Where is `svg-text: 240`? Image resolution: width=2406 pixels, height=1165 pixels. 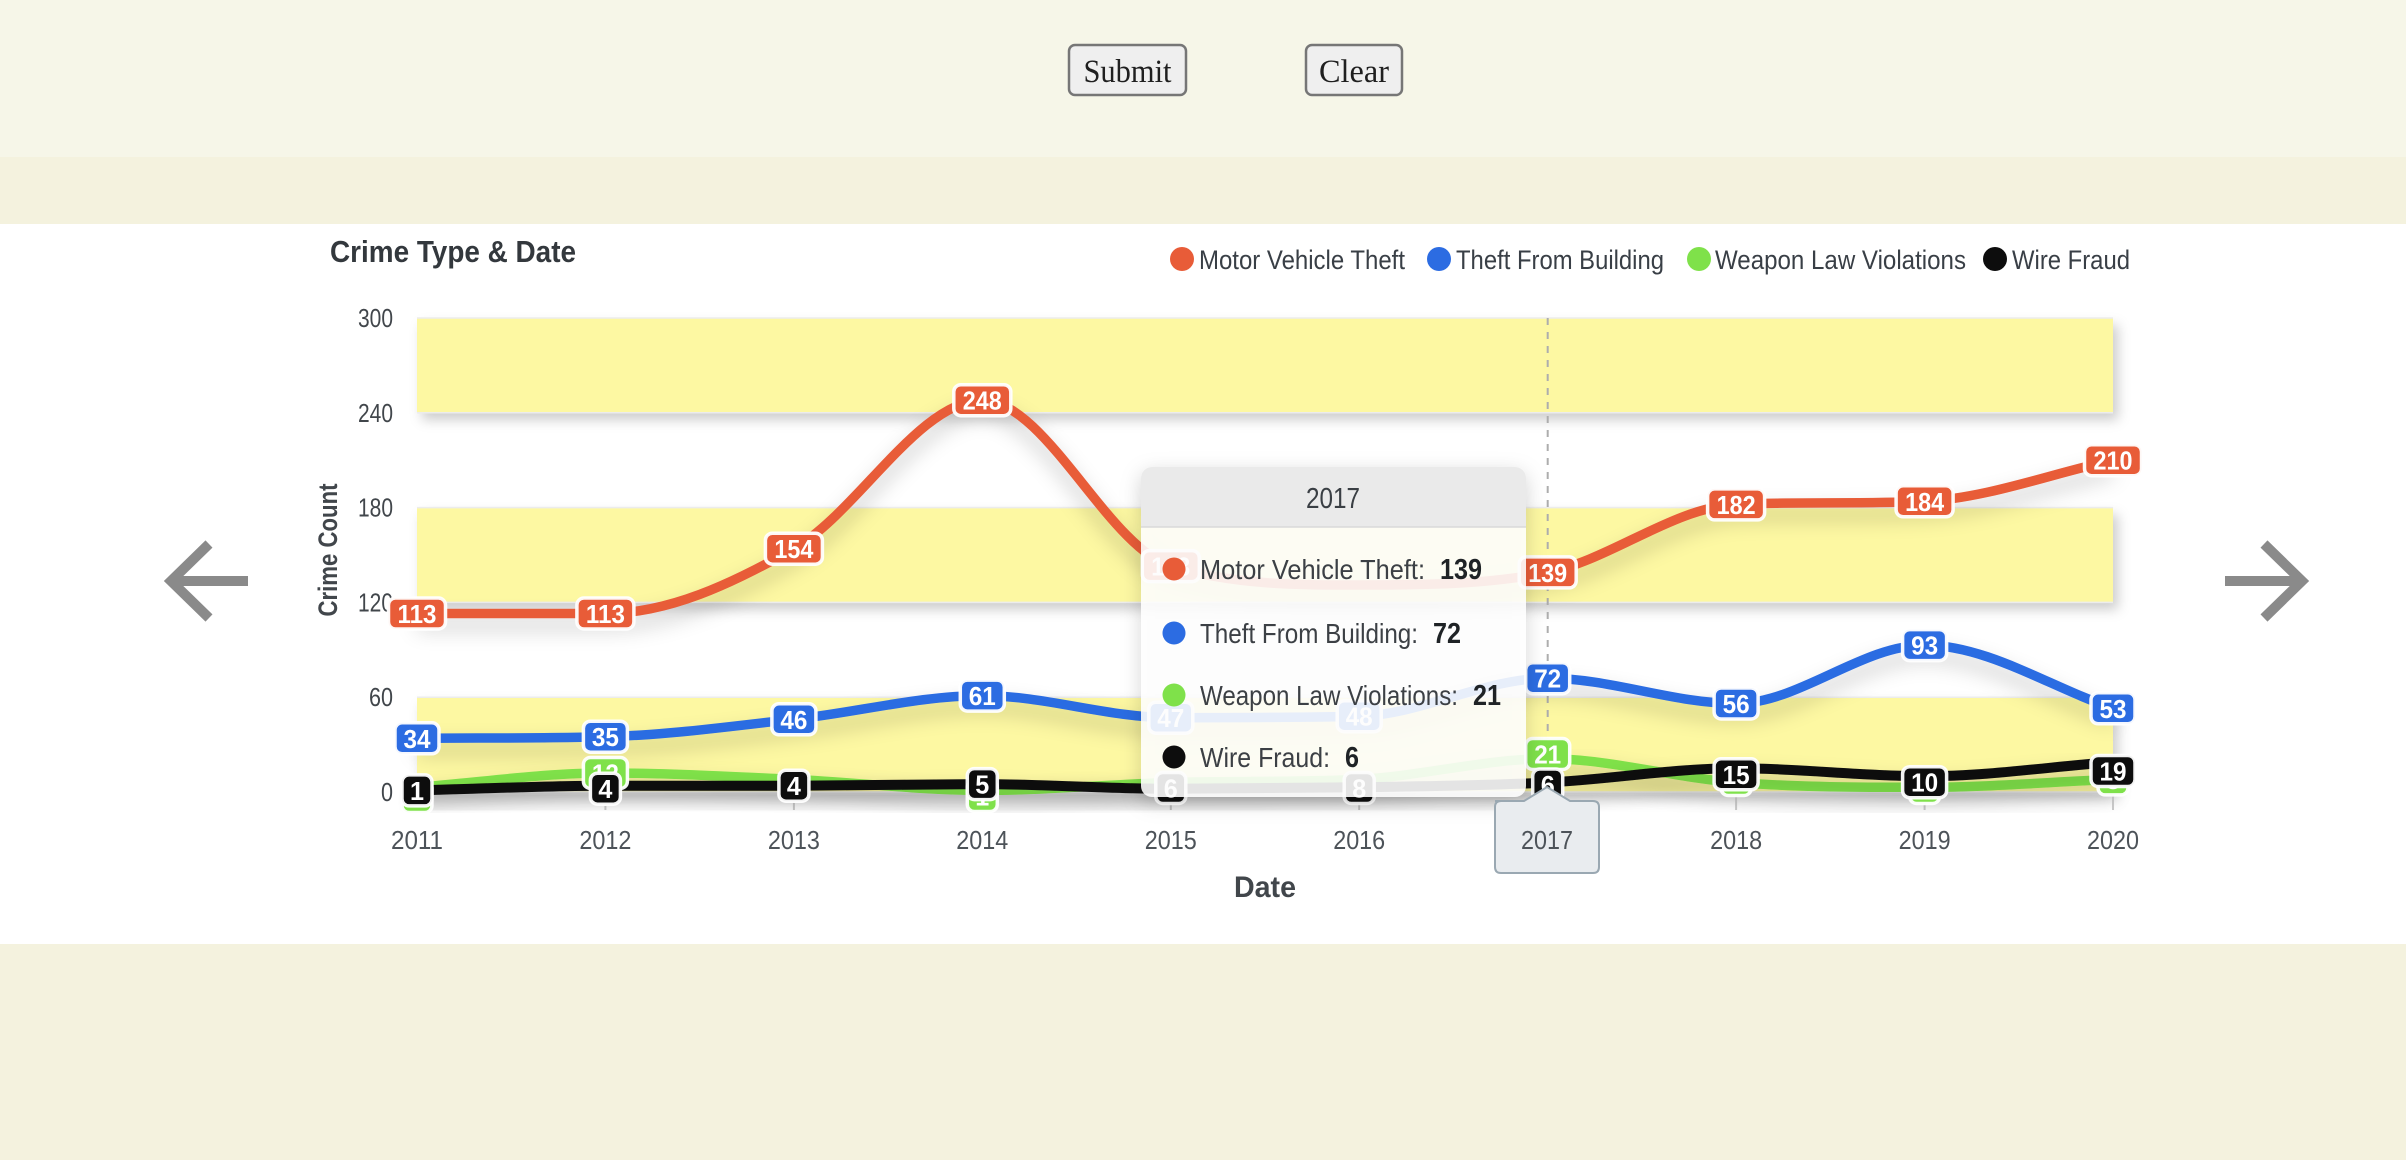
svg-text: 240 is located at coordinates (375, 413).